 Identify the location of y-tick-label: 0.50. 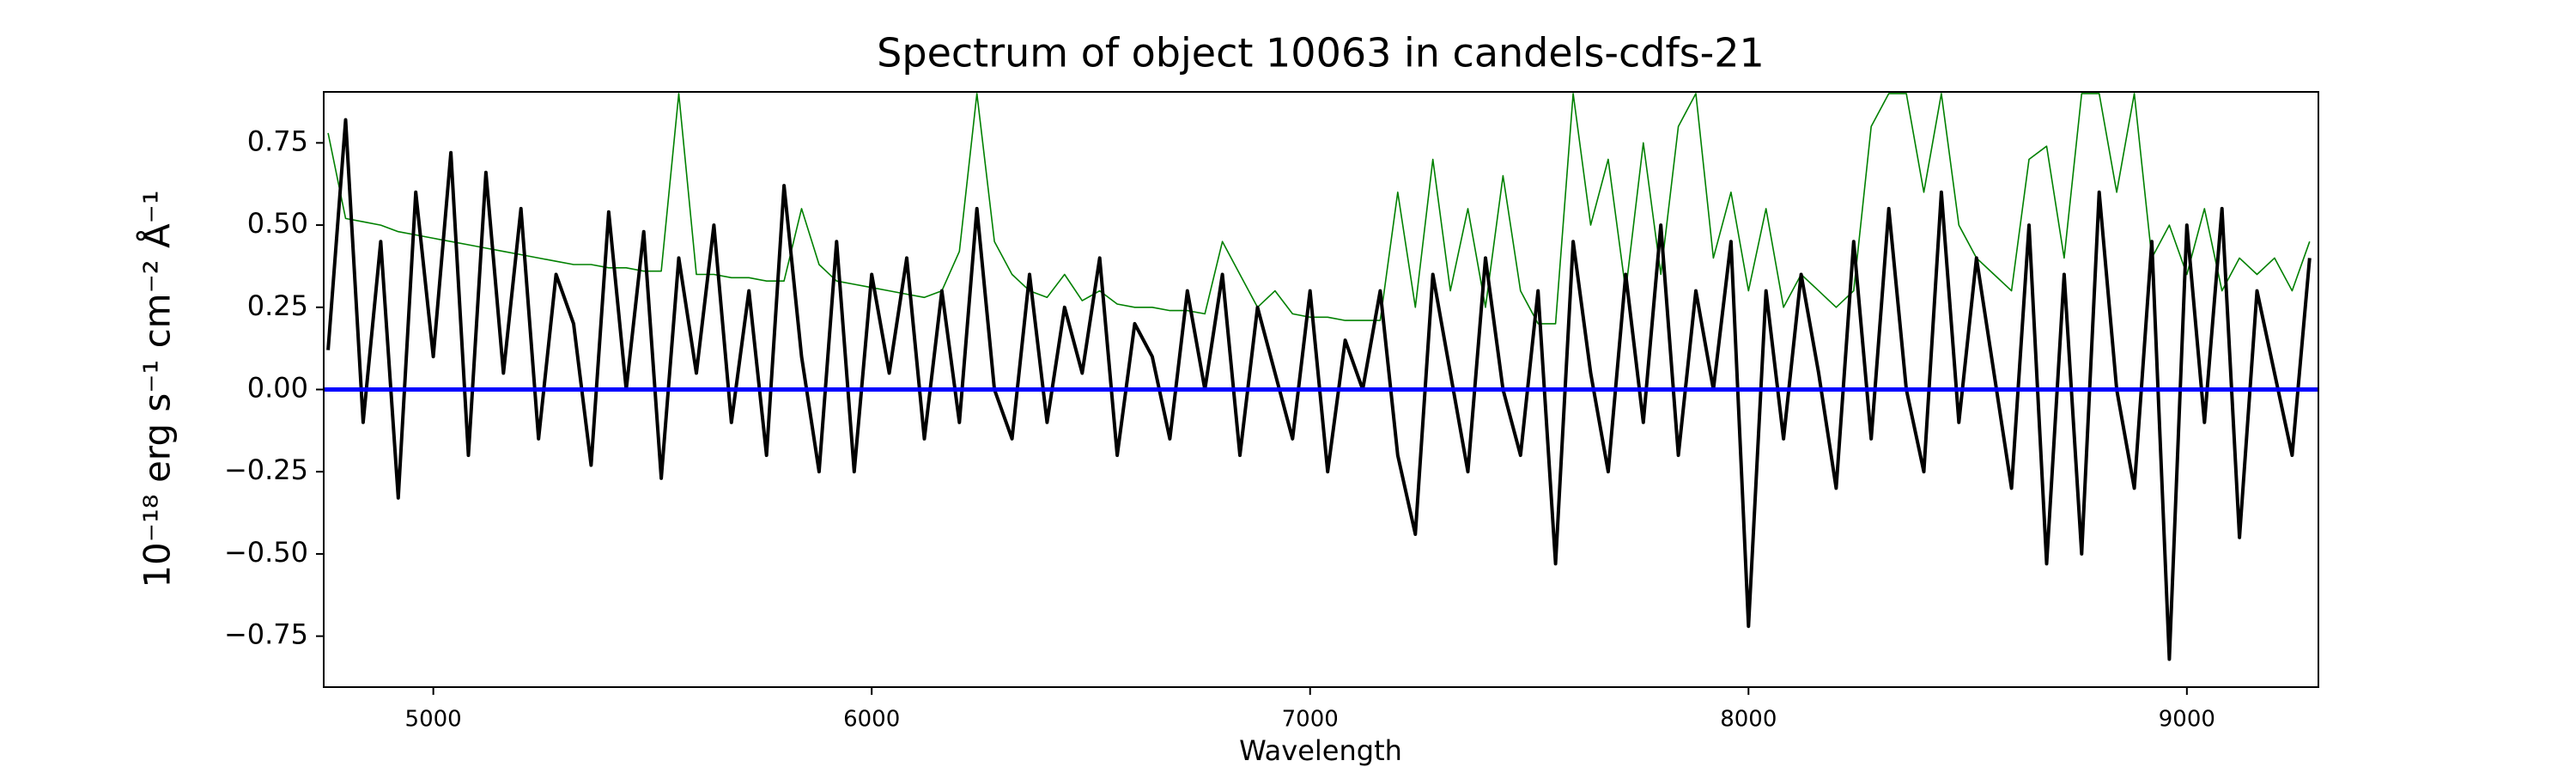
(278, 223).